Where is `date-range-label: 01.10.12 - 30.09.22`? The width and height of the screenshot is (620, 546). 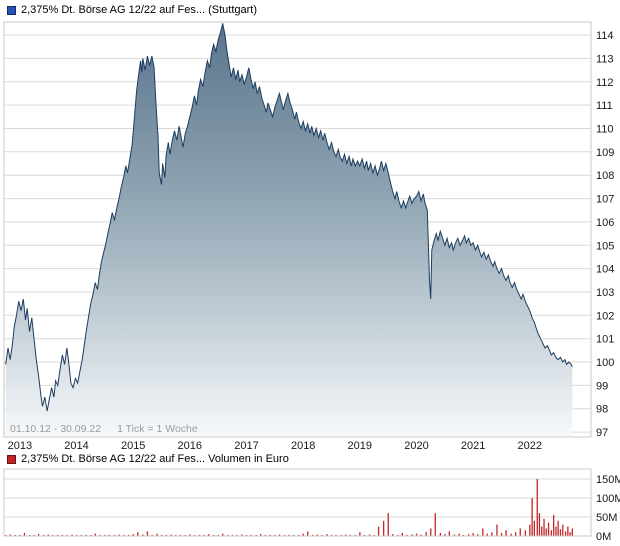 date-range-label: 01.10.12 - 30.09.22 is located at coordinates (56, 429).